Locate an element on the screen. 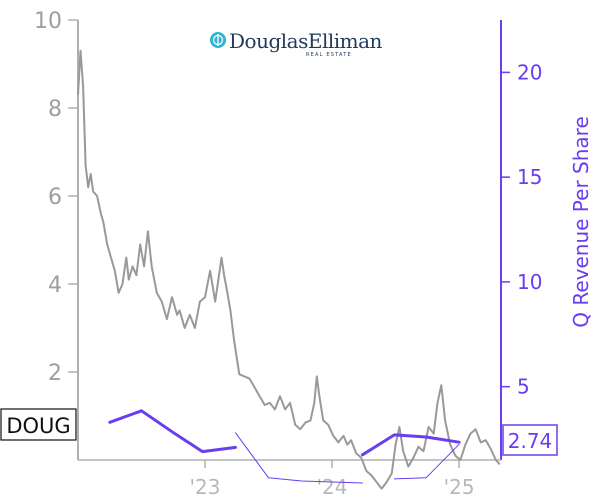  x-tick-label: '25 is located at coordinates (459, 487).